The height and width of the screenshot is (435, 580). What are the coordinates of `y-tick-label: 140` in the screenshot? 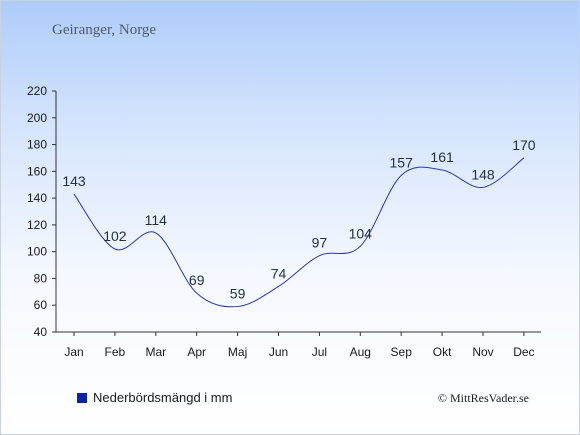 It's located at (37, 198).